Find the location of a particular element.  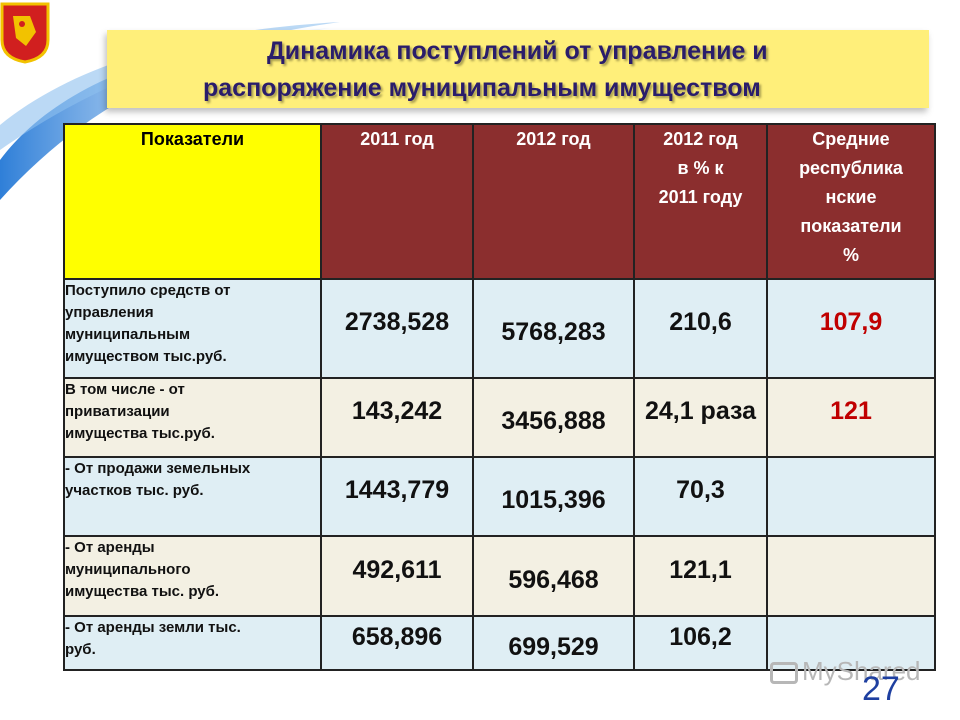

row-label: - От аренды земли тыс. руб. is located at coordinates (192, 643).